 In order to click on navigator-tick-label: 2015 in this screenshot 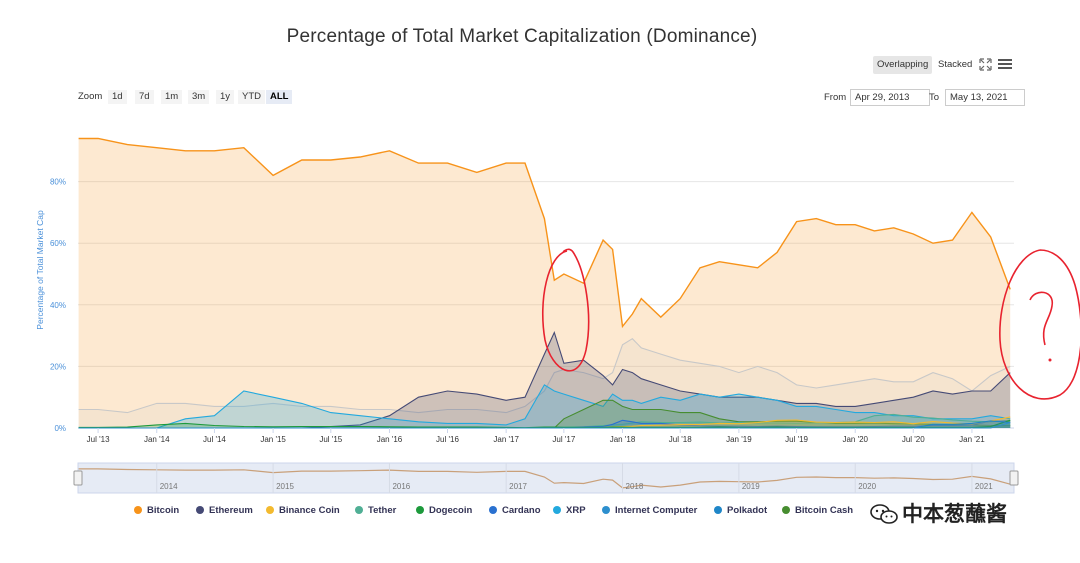, I will do `click(285, 486)`.